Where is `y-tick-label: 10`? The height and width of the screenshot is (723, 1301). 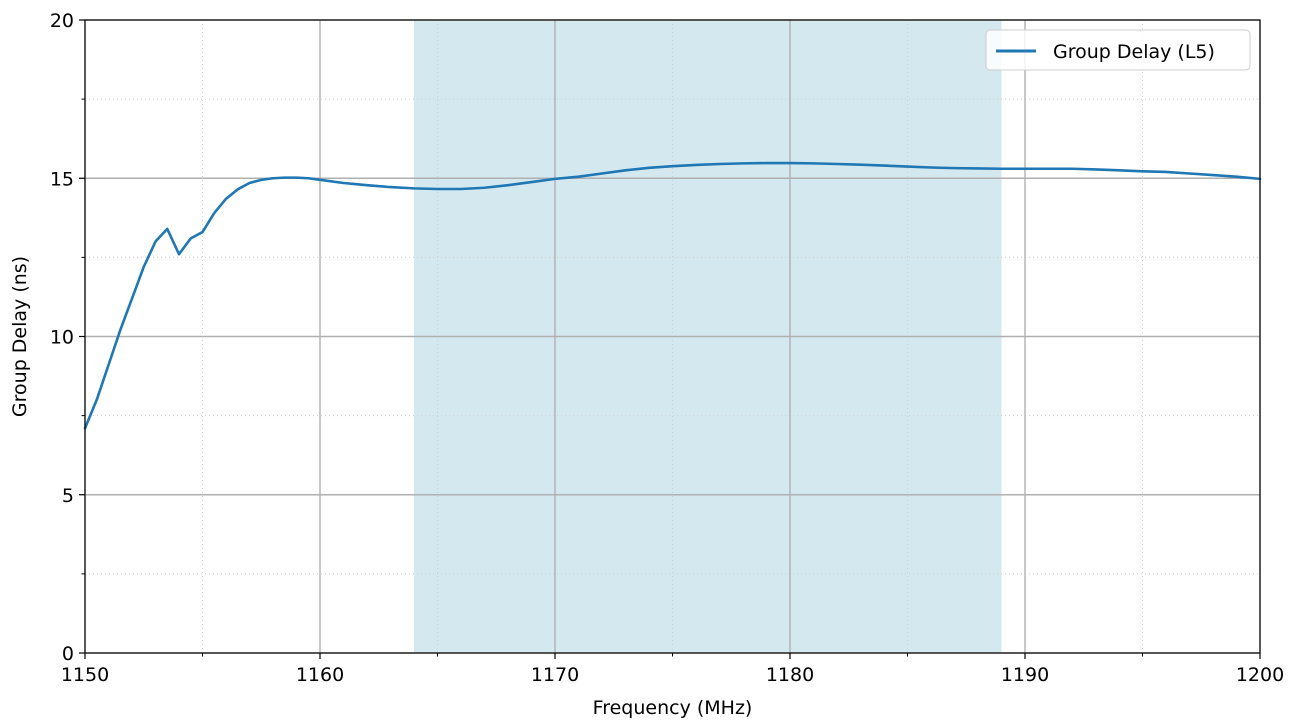
y-tick-label: 10 is located at coordinates (62, 338).